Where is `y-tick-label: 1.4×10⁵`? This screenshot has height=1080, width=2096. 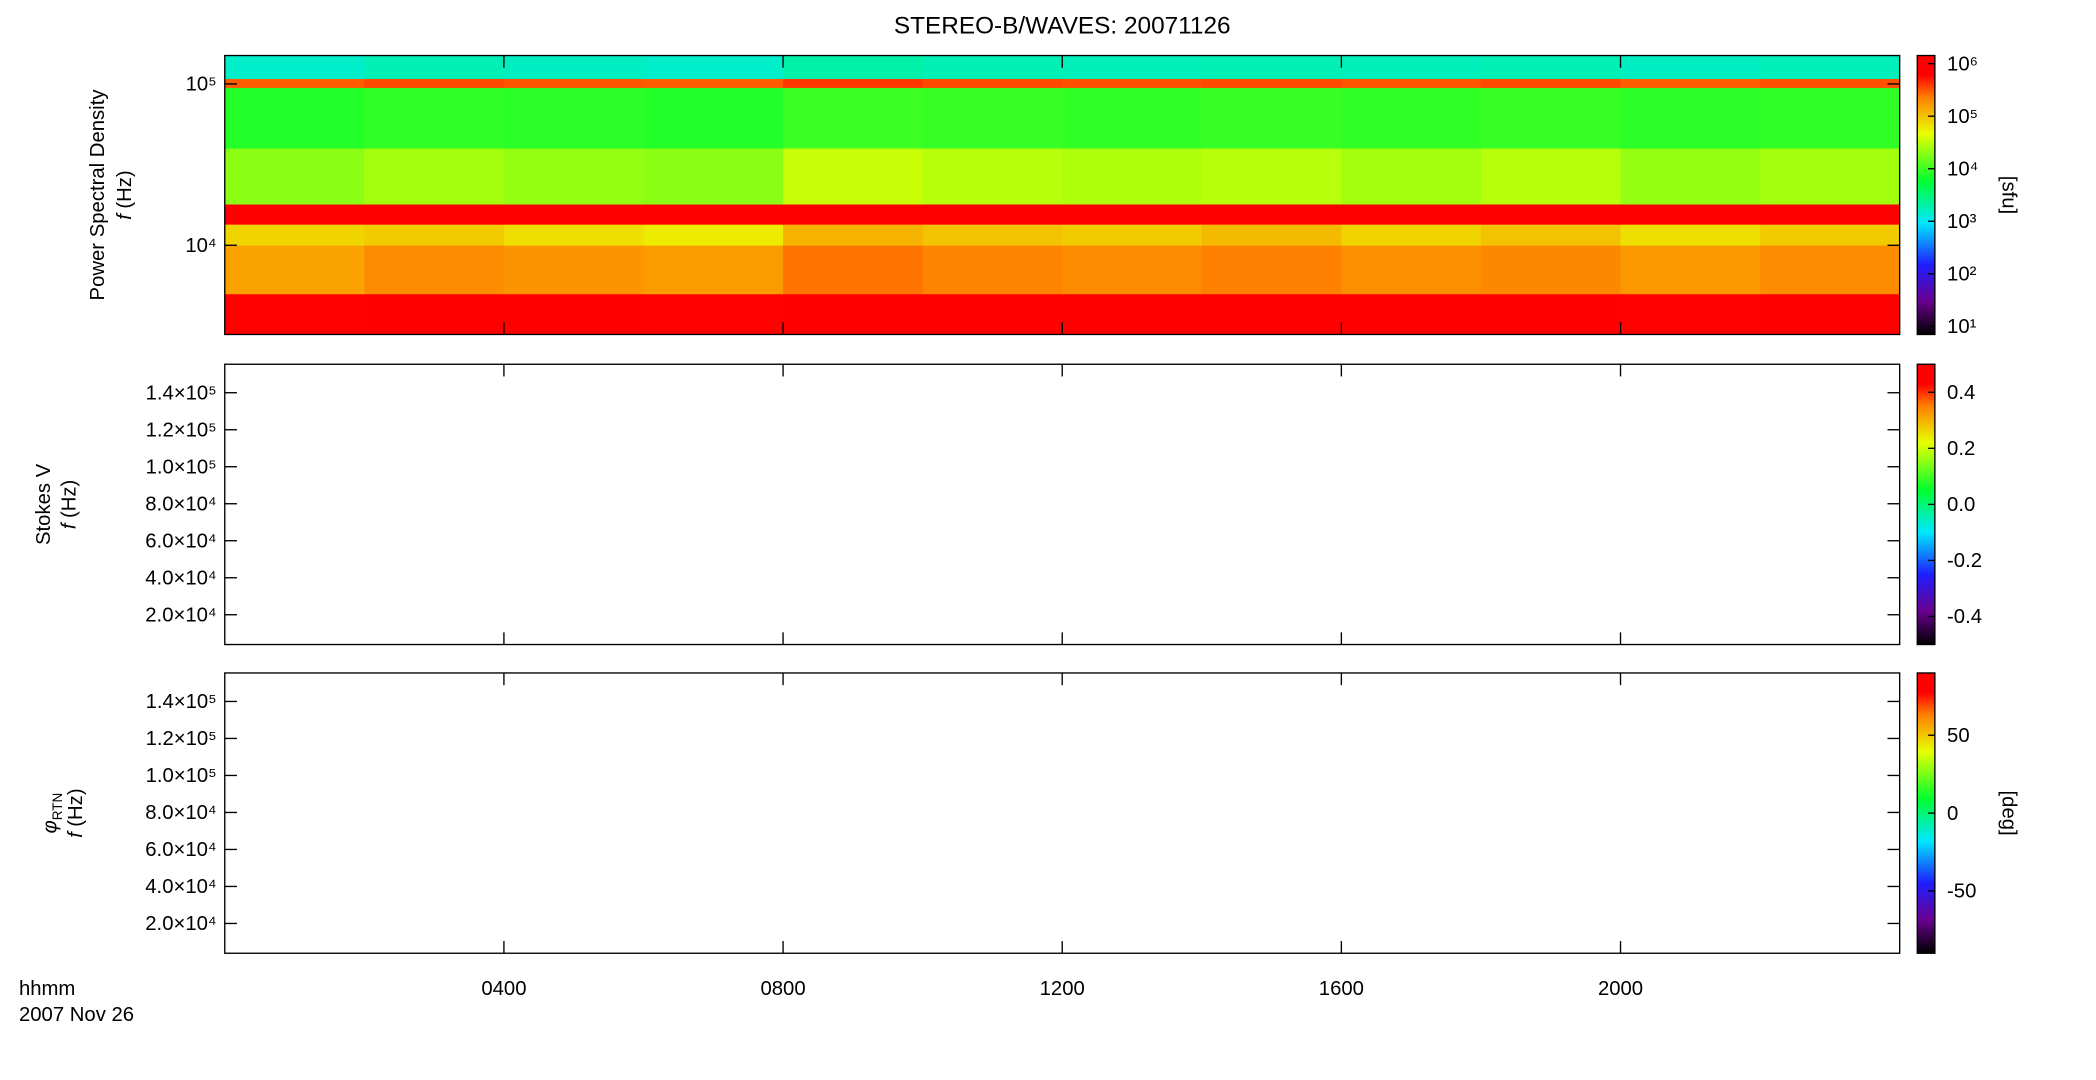 y-tick-label: 1.4×10⁵ is located at coordinates (181, 702).